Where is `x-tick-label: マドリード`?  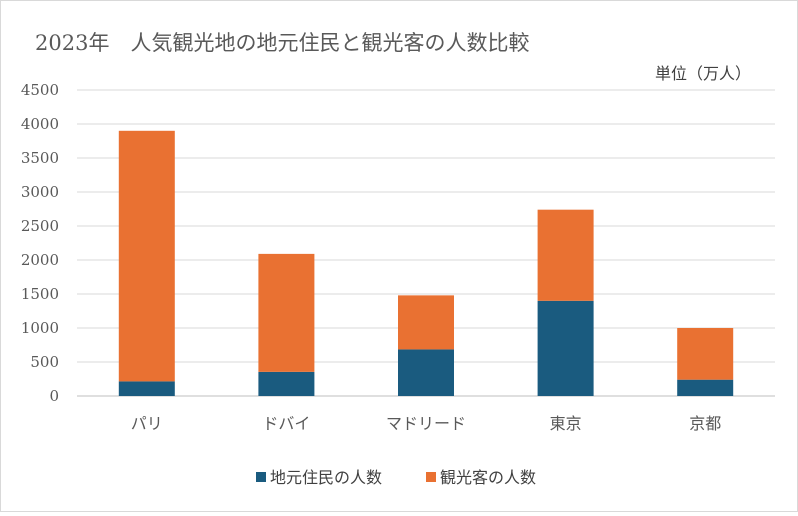
x-tick-label: マドリード is located at coordinates (426, 423).